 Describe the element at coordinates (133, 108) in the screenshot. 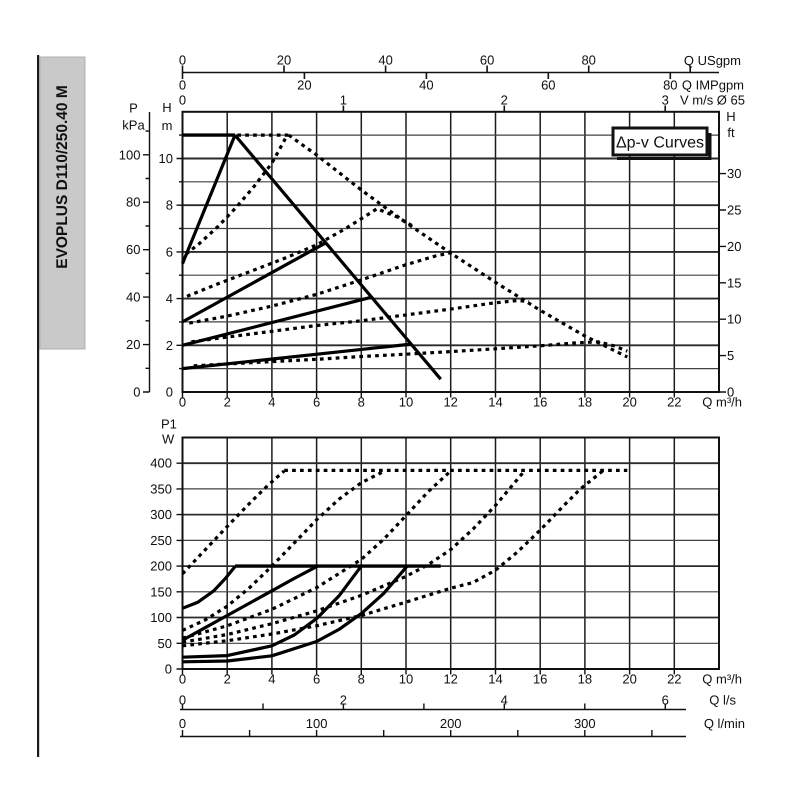

I see `svg-text: P` at that location.